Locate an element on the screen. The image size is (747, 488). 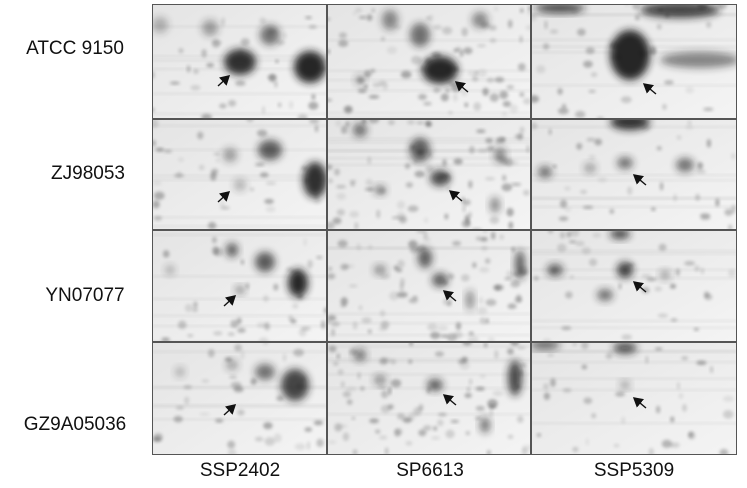
gel-panel is located at coordinates (634, 286).